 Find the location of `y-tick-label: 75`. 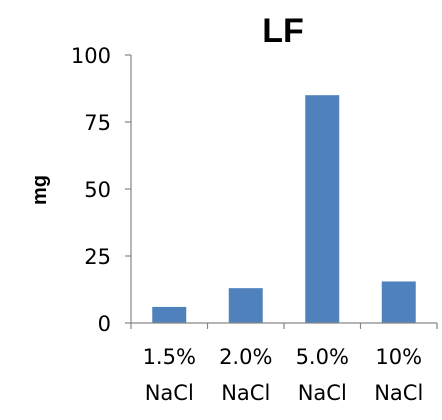

y-tick-label: 75 is located at coordinates (97, 123).